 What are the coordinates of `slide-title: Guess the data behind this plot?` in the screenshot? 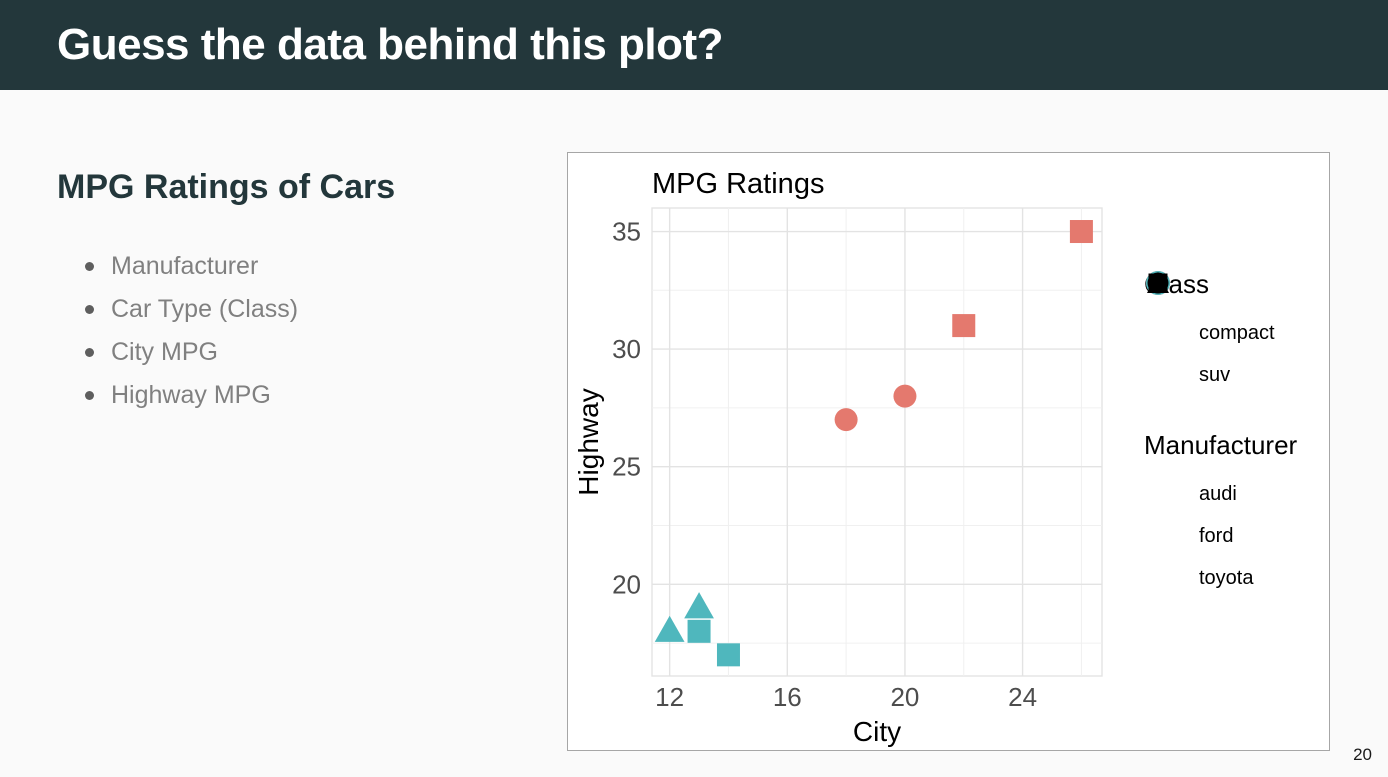 It's located at (390, 44).